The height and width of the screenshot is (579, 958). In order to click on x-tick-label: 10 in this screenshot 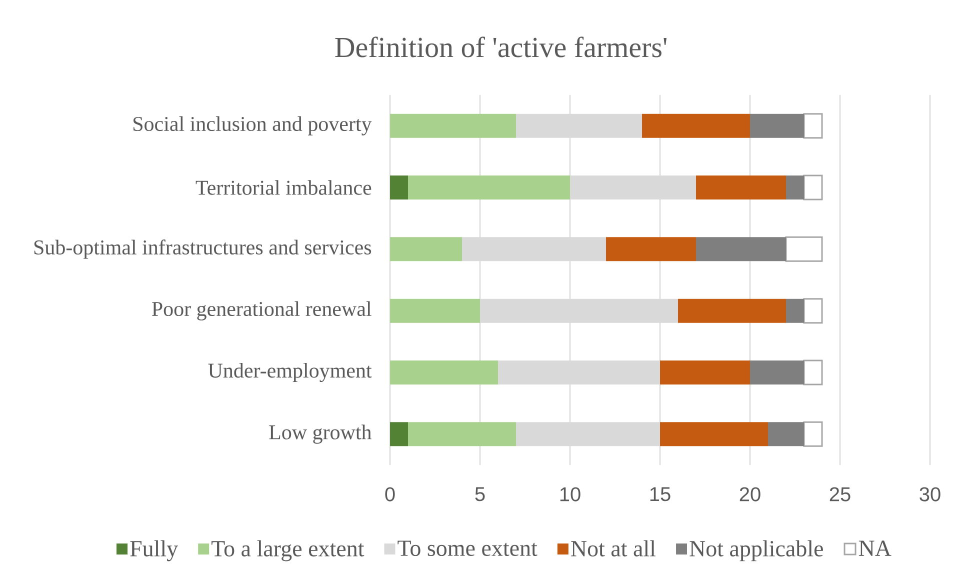, I will do `click(570, 494)`.